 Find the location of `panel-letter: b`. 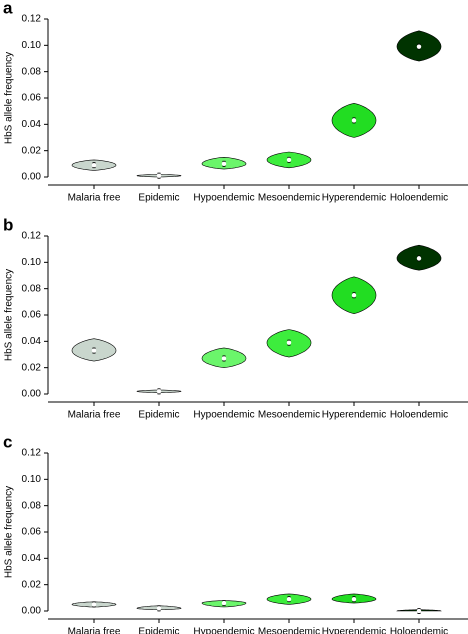

panel-letter: b is located at coordinates (8, 224).